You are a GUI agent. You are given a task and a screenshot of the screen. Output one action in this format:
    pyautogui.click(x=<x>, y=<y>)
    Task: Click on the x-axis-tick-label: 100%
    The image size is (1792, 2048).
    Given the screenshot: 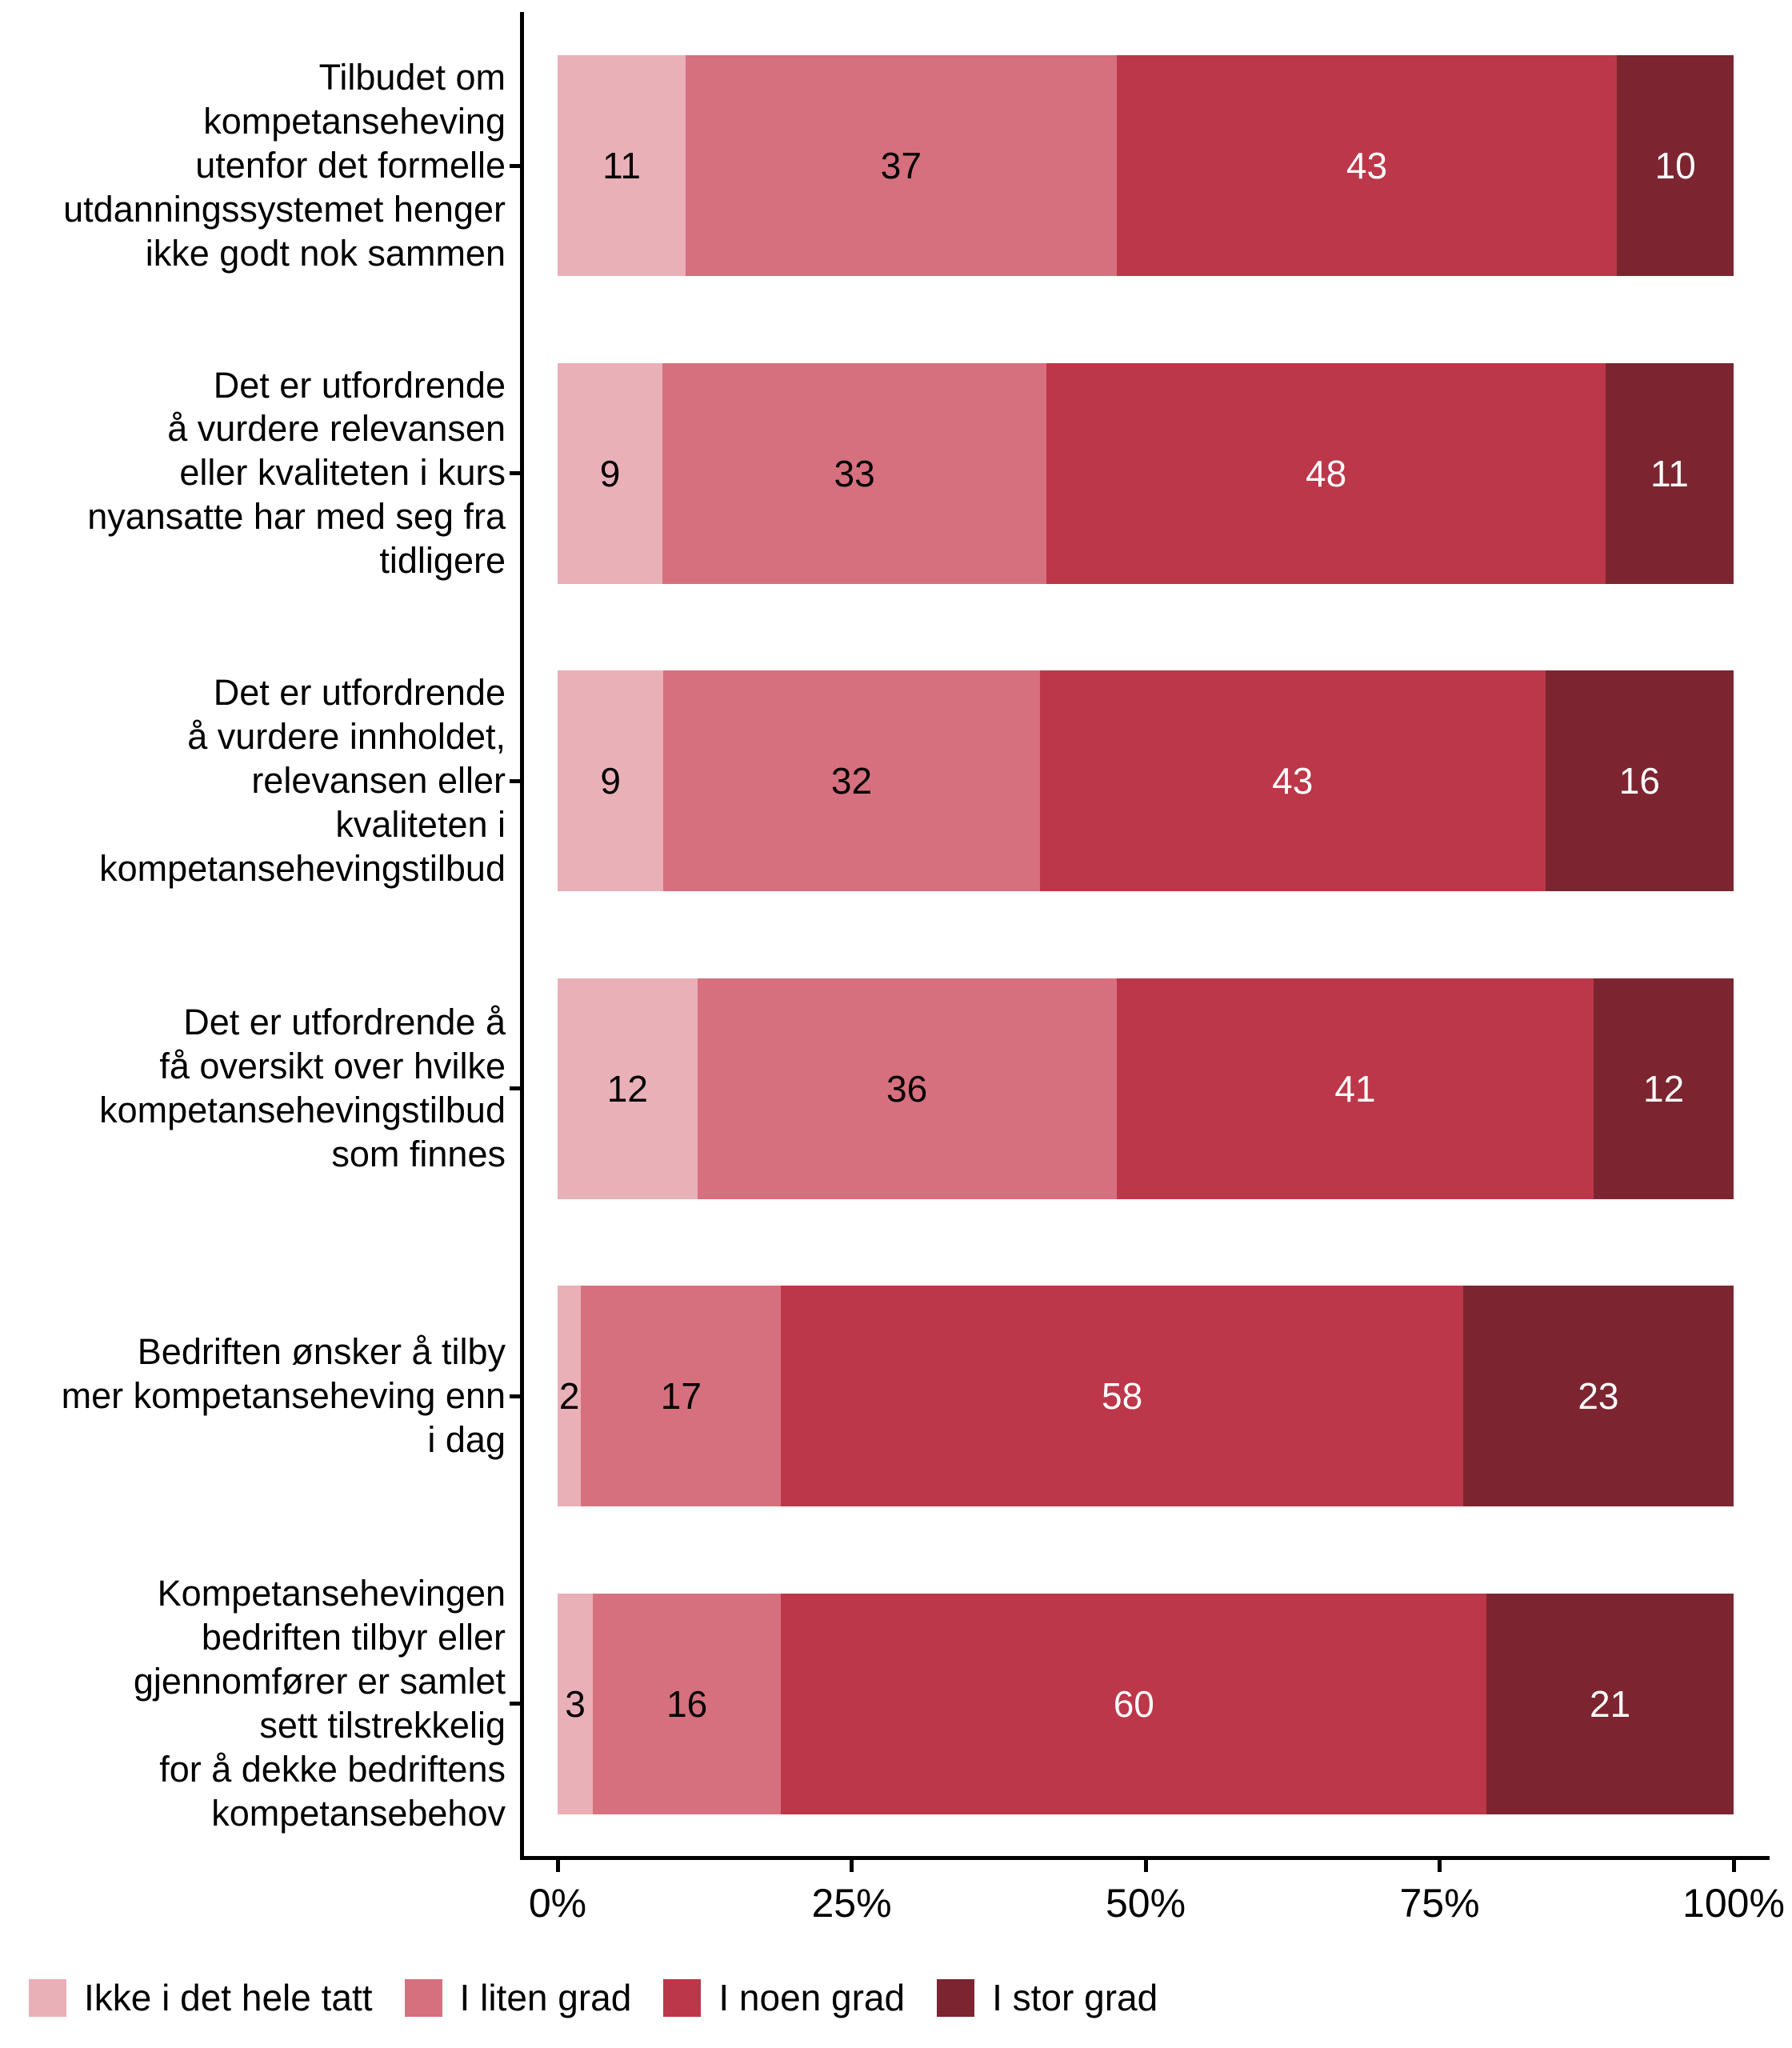 What is the action you would take?
    pyautogui.click(x=1733, y=1903)
    